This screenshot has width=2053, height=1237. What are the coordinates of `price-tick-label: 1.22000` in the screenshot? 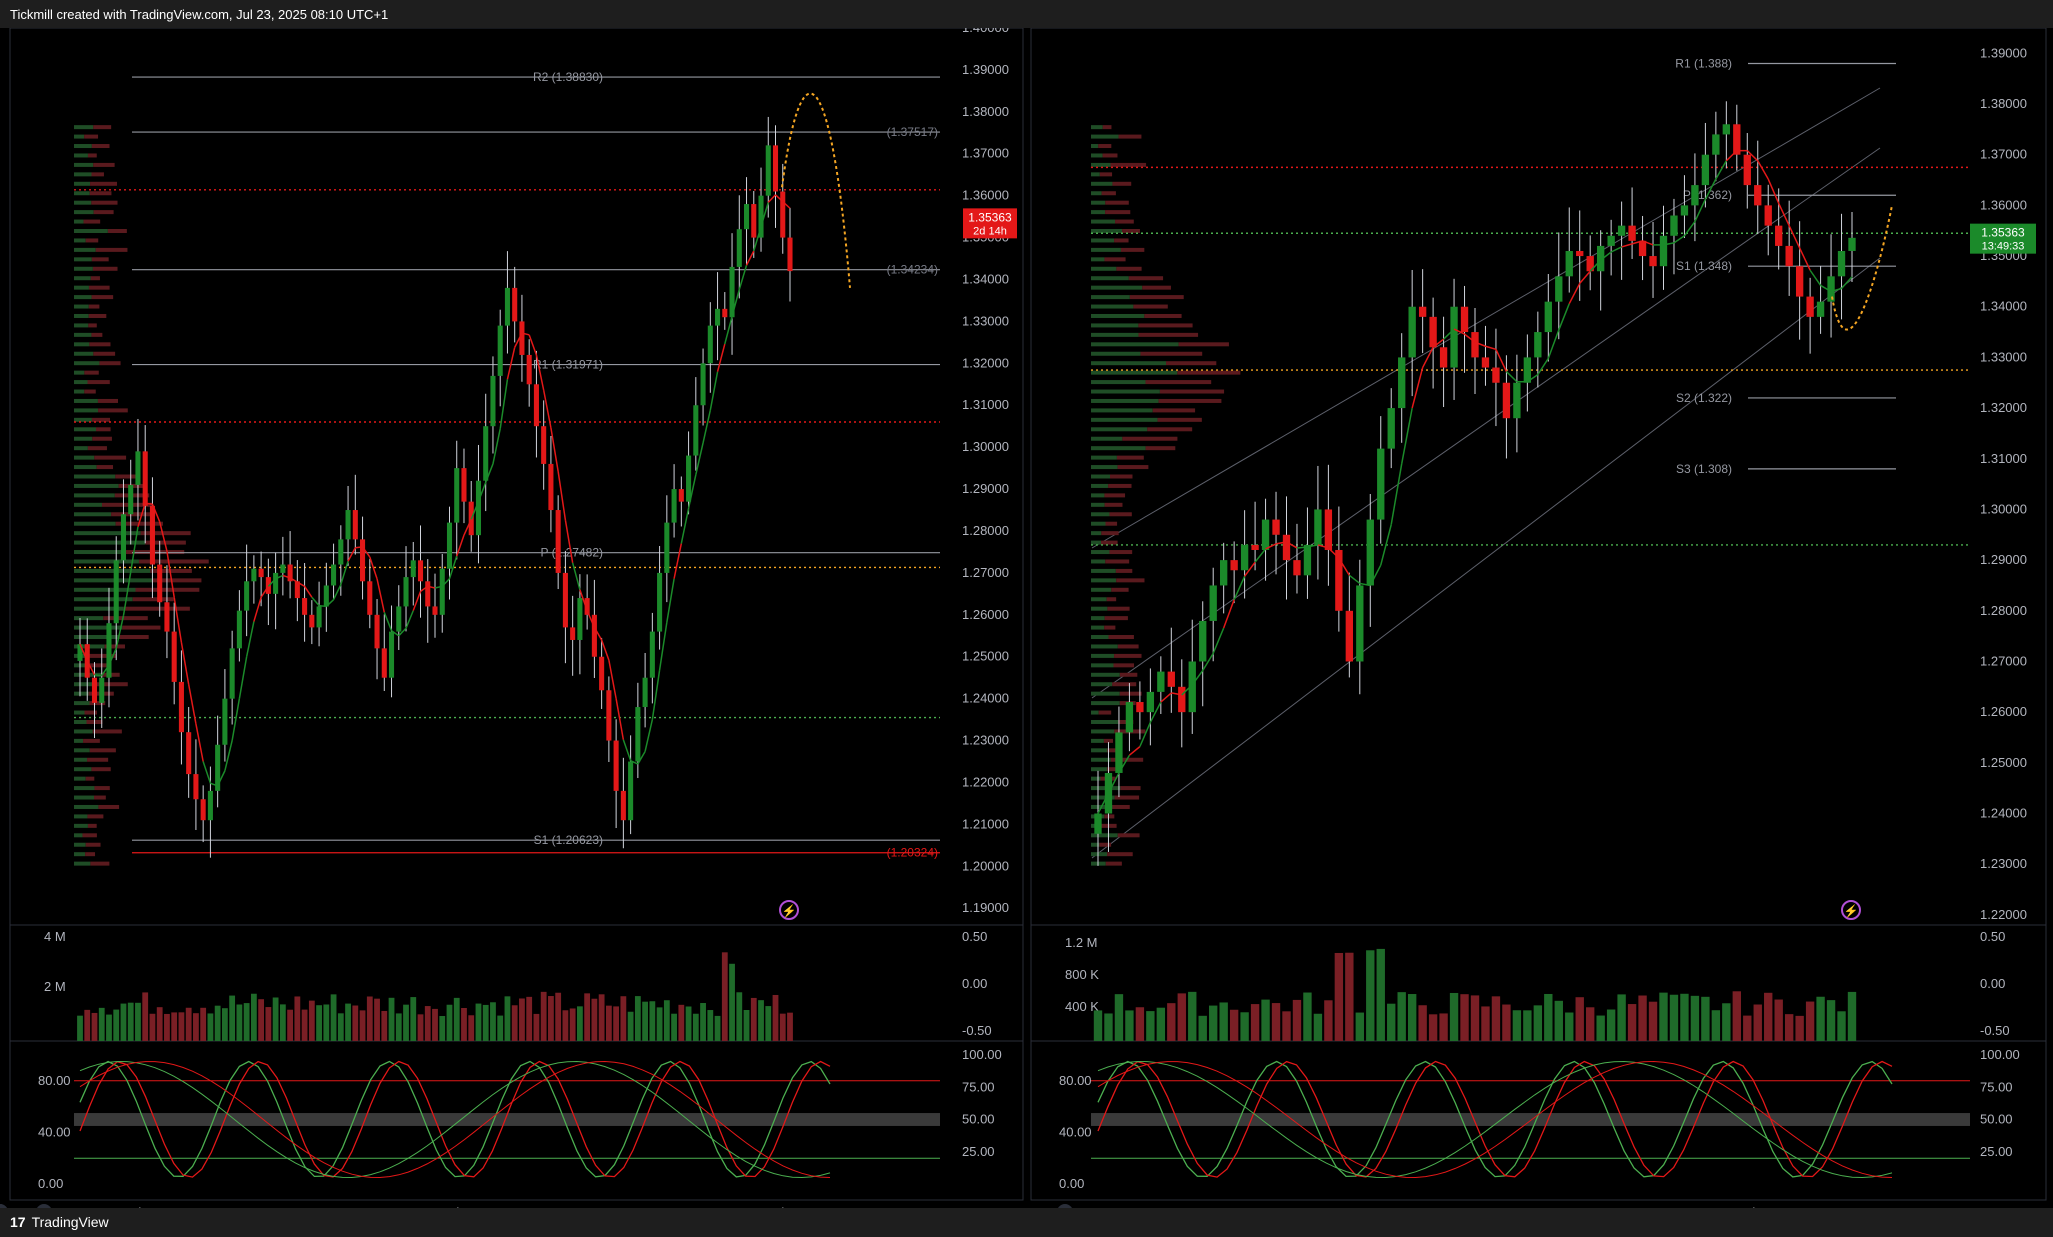 It's located at (985, 781).